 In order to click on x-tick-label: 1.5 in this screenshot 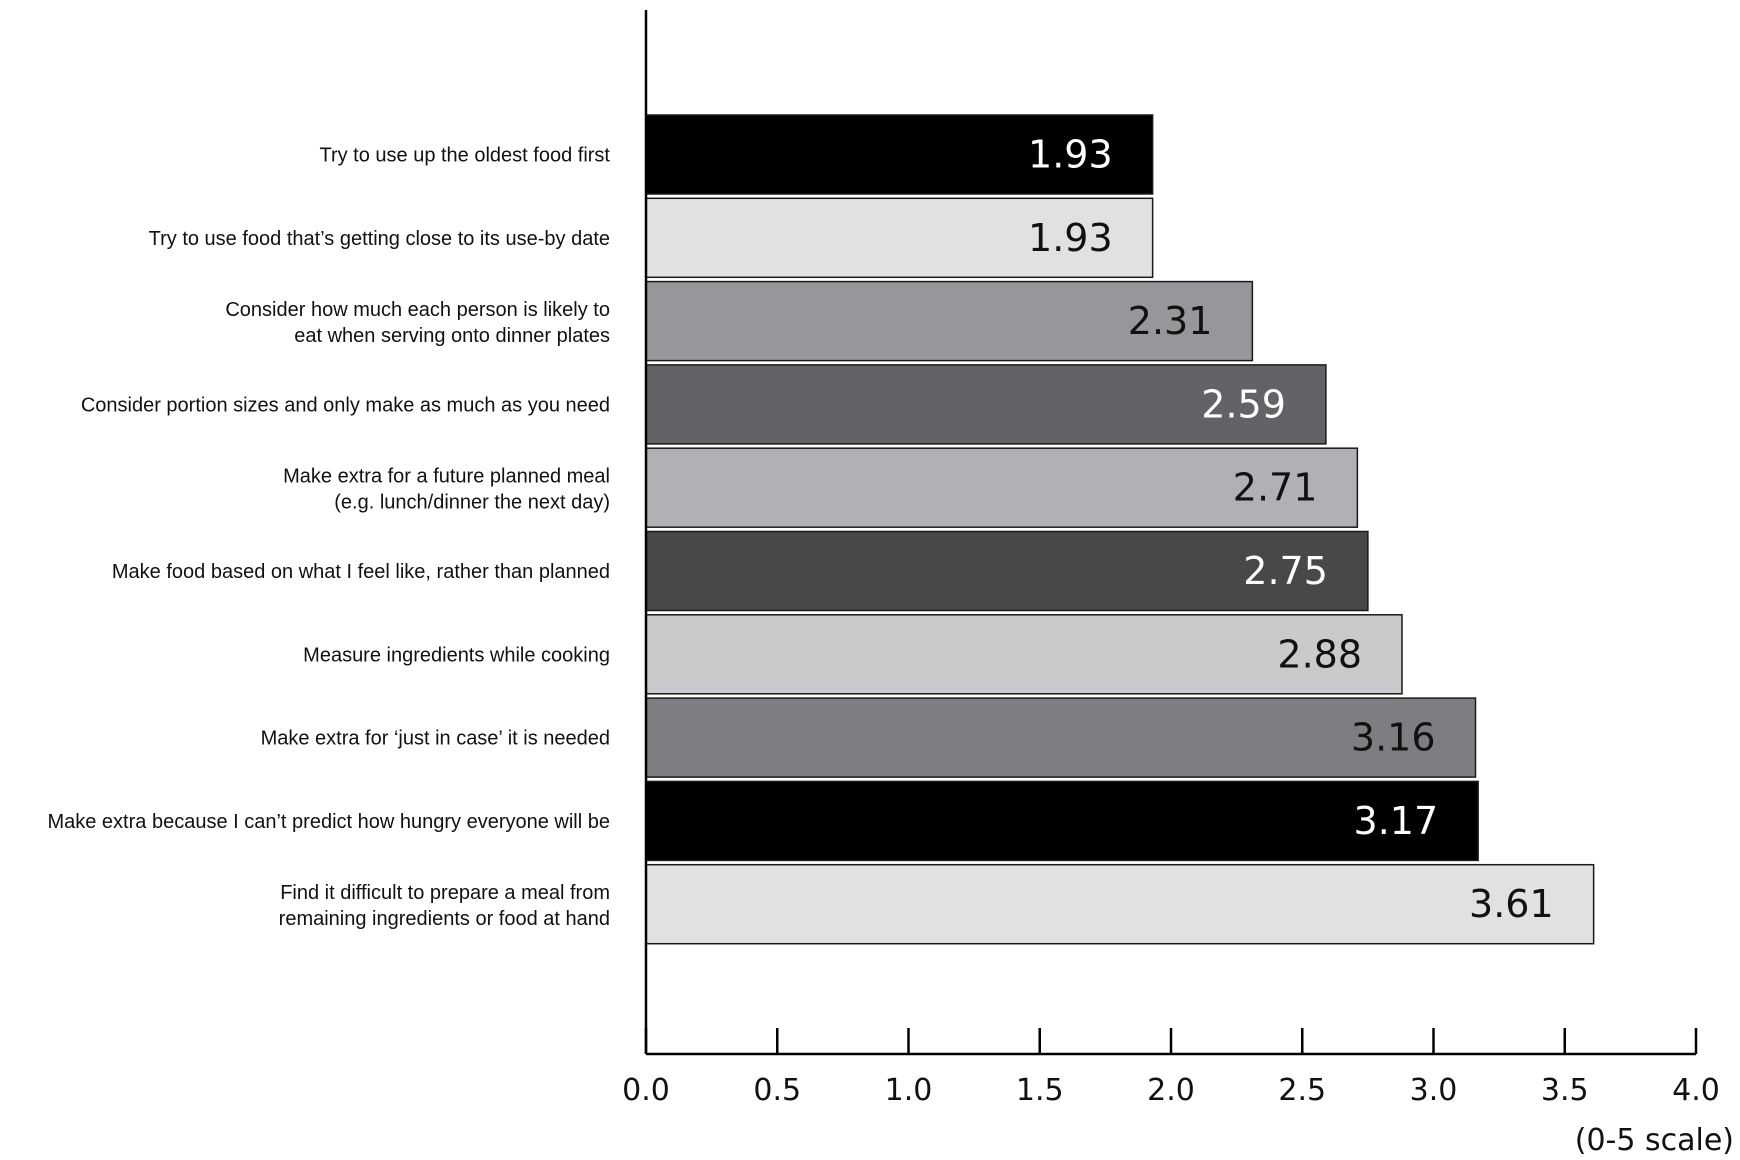, I will do `click(1040, 1090)`.